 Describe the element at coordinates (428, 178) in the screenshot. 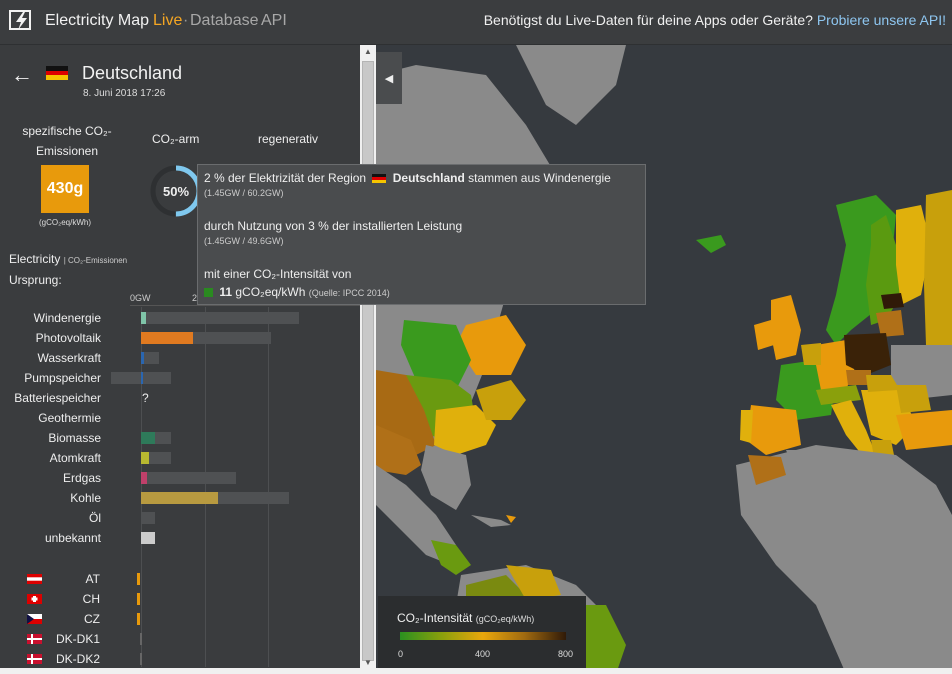

I see `tooltip-zone-name: Deutschland` at that location.